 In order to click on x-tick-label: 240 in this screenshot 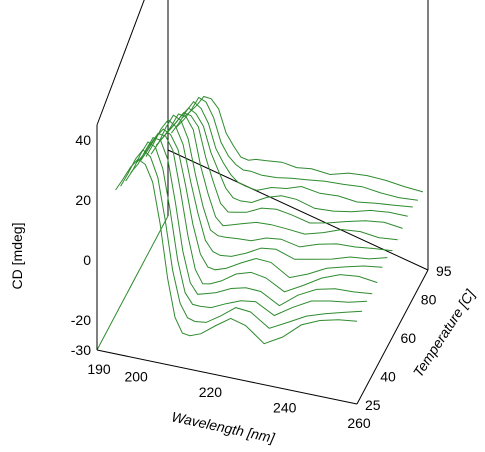, I will do `click(285, 408)`.